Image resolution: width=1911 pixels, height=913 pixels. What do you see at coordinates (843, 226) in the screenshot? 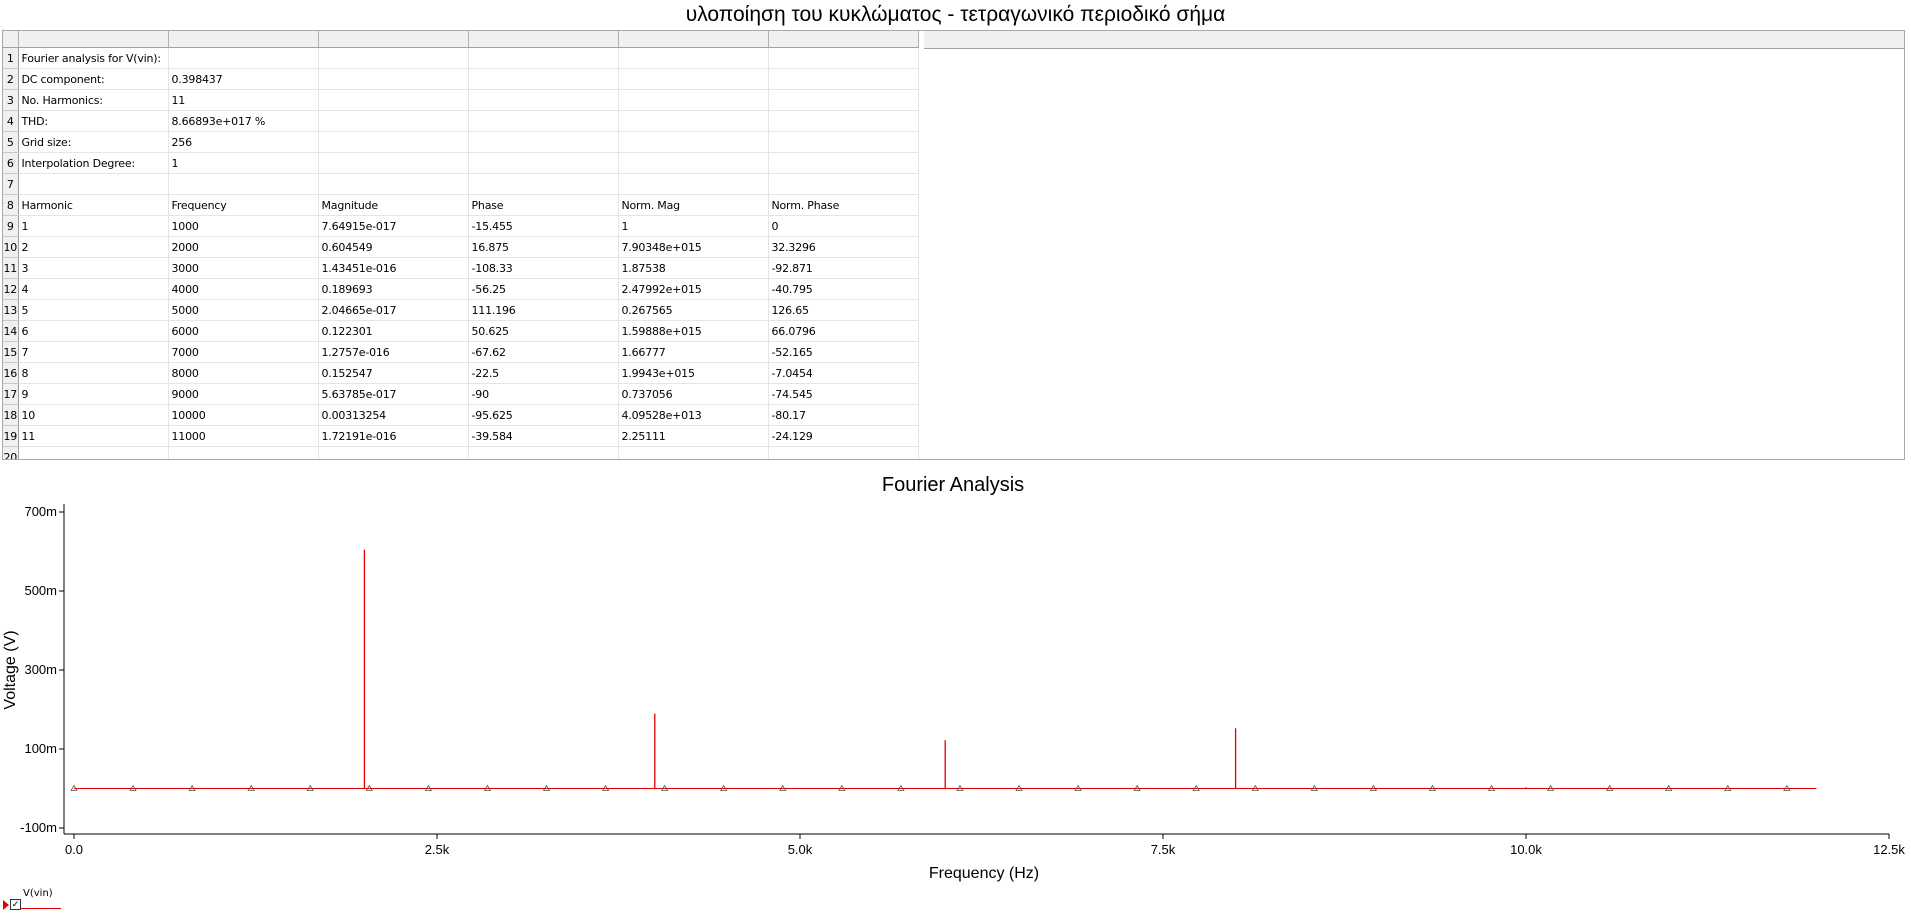
I see `table-cell: 0` at bounding box center [843, 226].